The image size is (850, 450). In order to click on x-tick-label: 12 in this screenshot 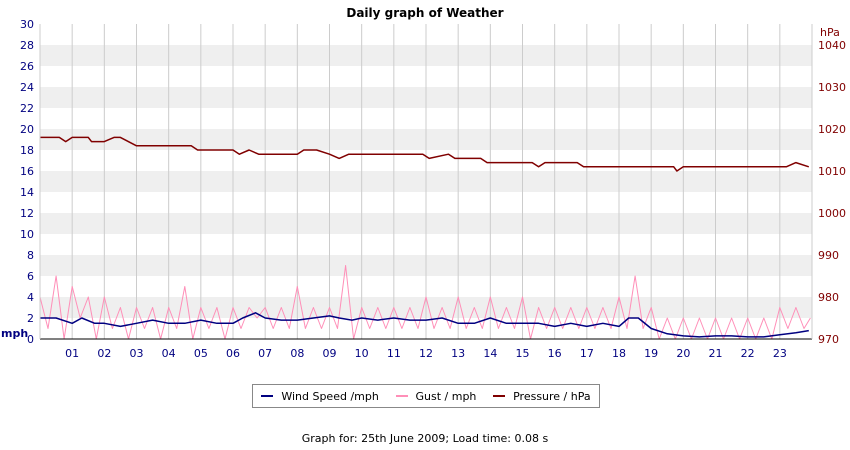, I will do `click(426, 353)`.